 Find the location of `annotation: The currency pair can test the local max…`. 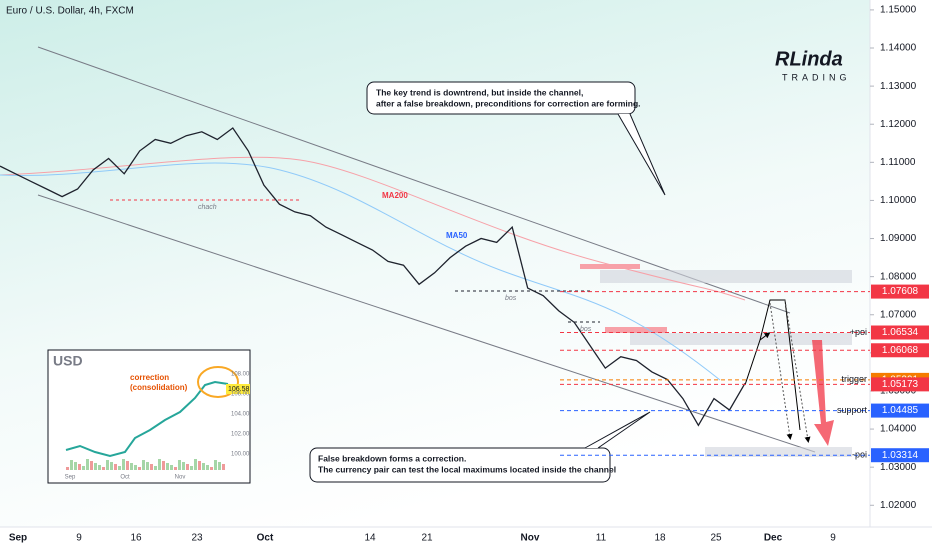

annotation: The currency pair can test the local max… is located at coordinates (467, 469).